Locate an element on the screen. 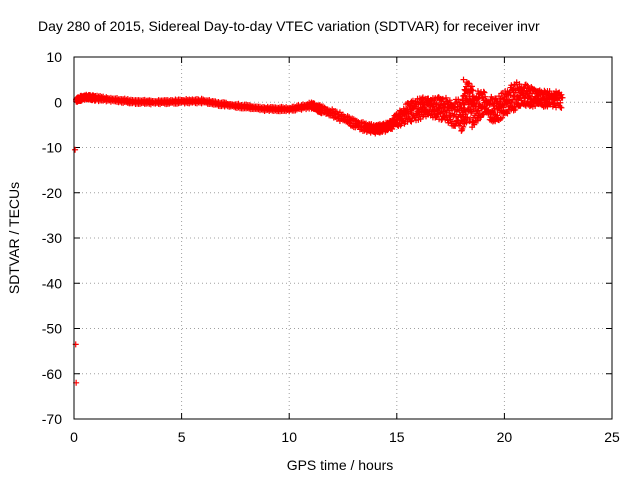  y-tick-label: -20 is located at coordinates (52, 193).